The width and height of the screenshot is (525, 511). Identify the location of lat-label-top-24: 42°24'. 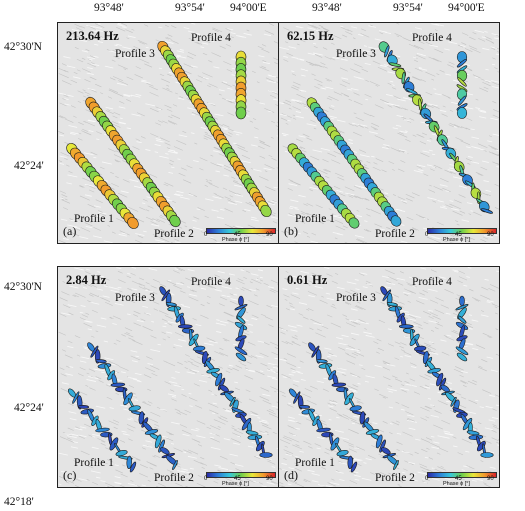
(29, 166).